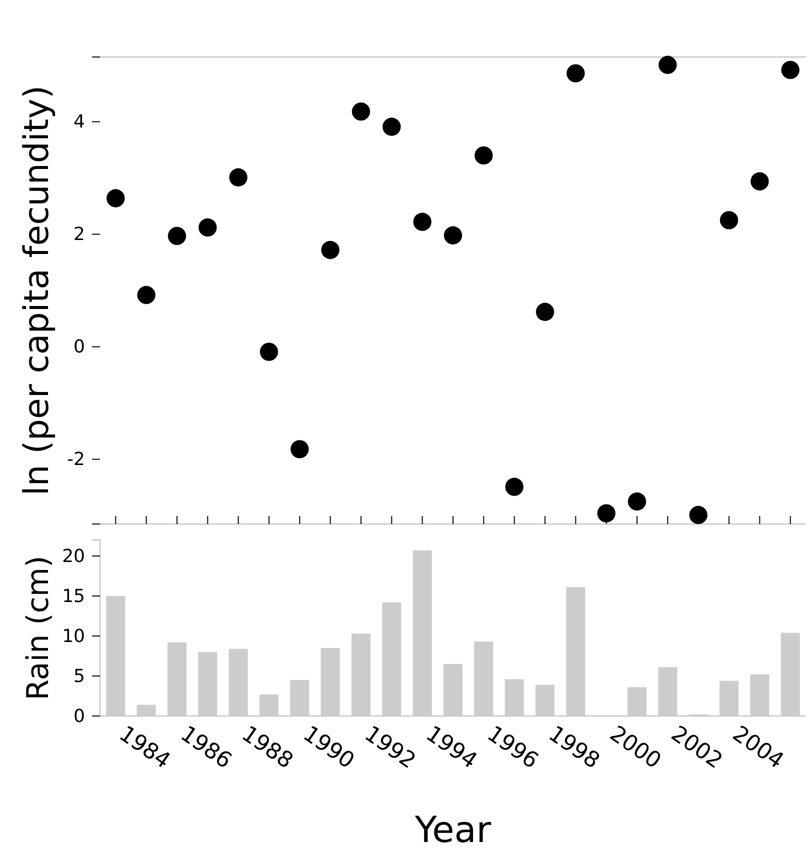  What do you see at coordinates (453, 830) in the screenshot?
I see `x-axis-title: Year` at bounding box center [453, 830].